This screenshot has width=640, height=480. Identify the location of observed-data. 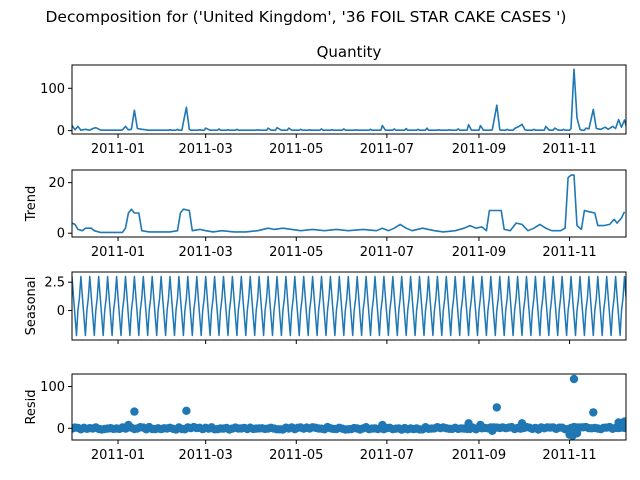
(349, 99).